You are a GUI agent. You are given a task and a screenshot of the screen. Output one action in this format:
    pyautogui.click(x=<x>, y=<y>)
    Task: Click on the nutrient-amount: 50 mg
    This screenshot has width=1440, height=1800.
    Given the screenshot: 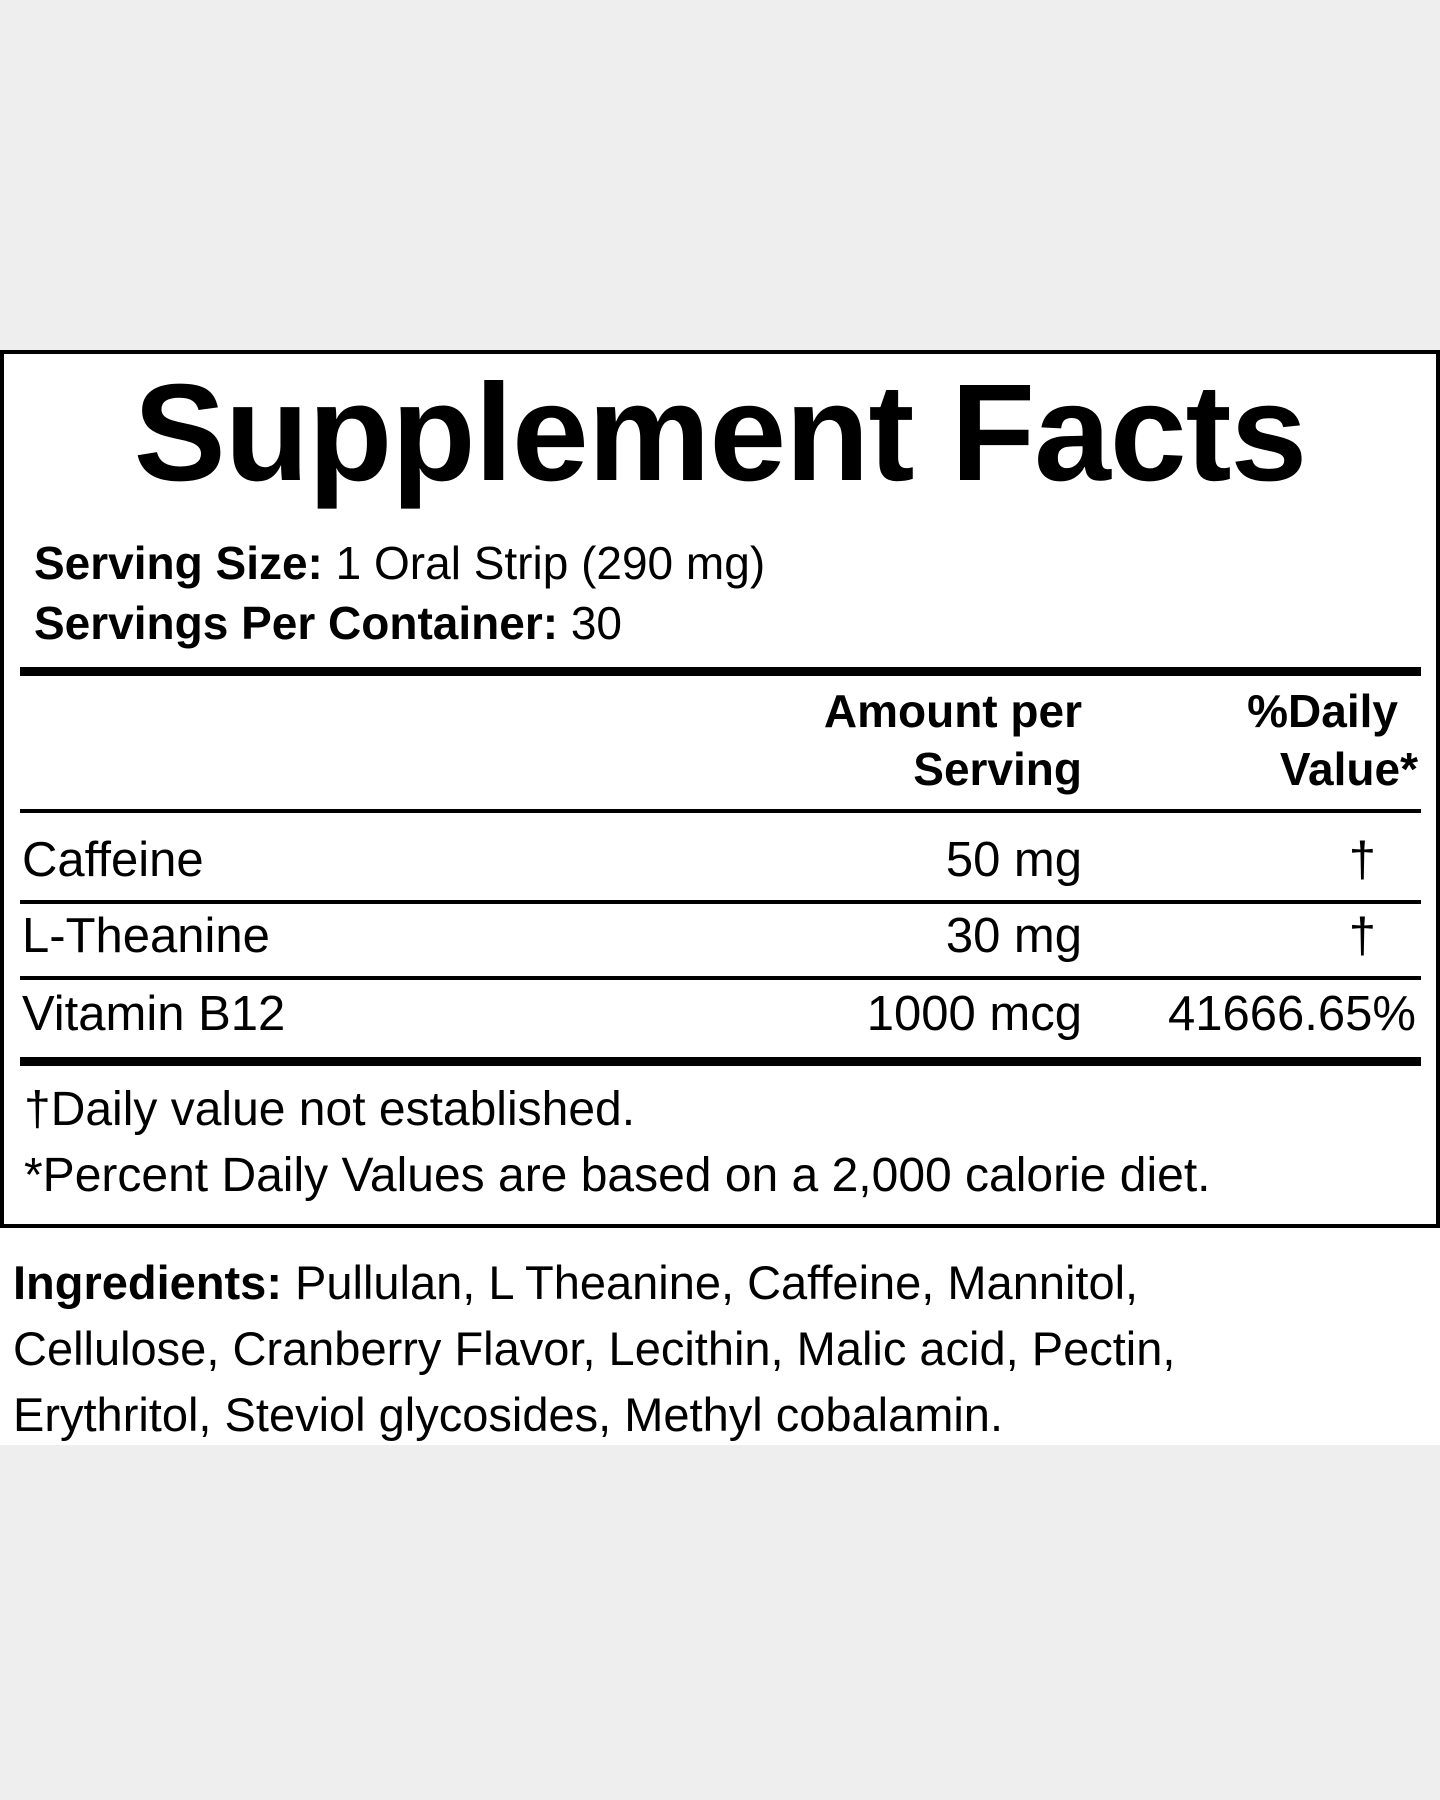 What is the action you would take?
    pyautogui.click(x=1013, y=860)
    